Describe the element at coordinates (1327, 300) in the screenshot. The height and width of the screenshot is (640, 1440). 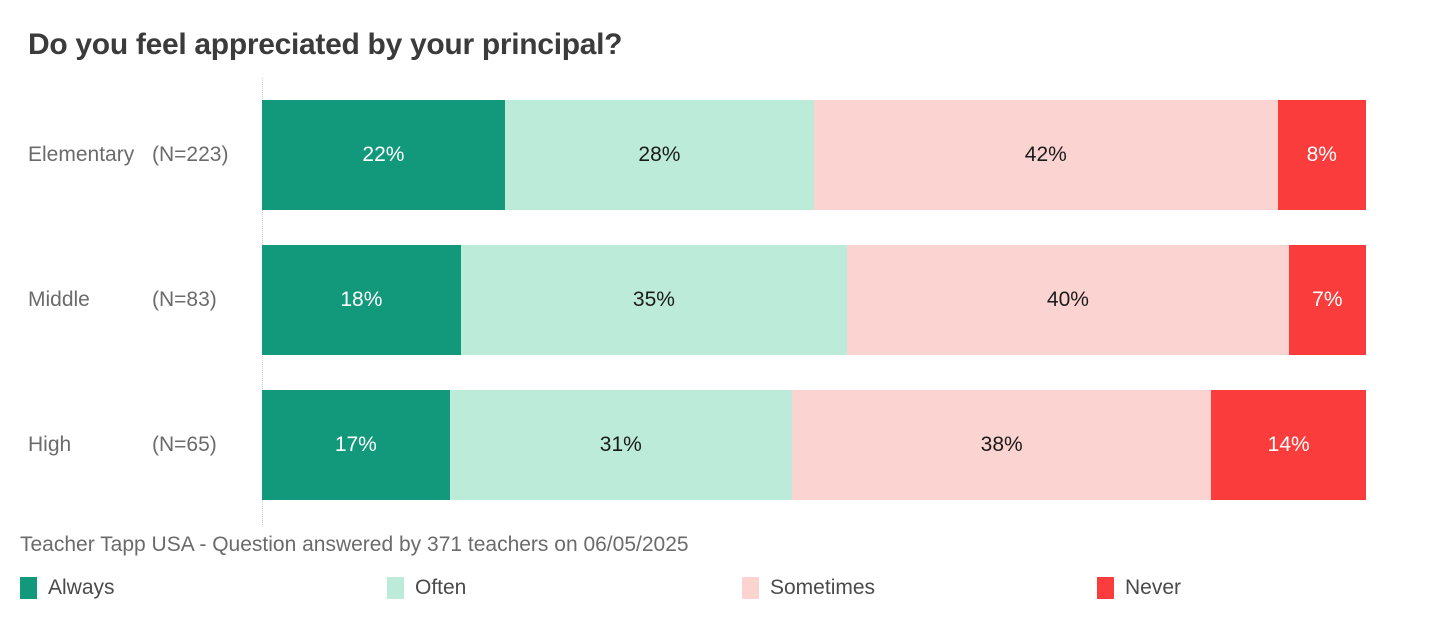
I see `bar-segment-never: 7%` at that location.